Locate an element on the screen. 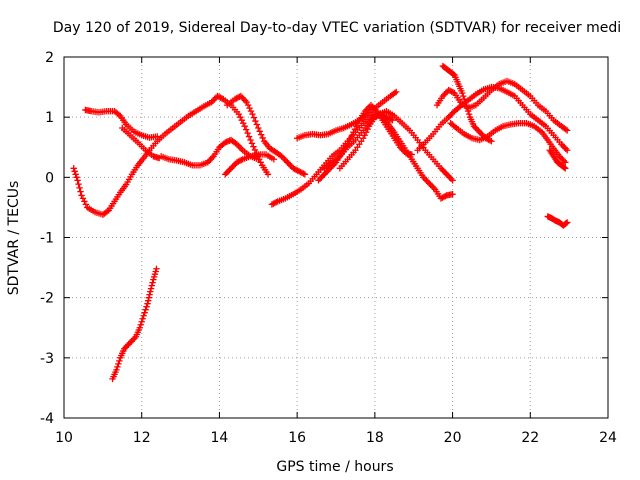  y-tick-label: 2 is located at coordinates (49, 58).